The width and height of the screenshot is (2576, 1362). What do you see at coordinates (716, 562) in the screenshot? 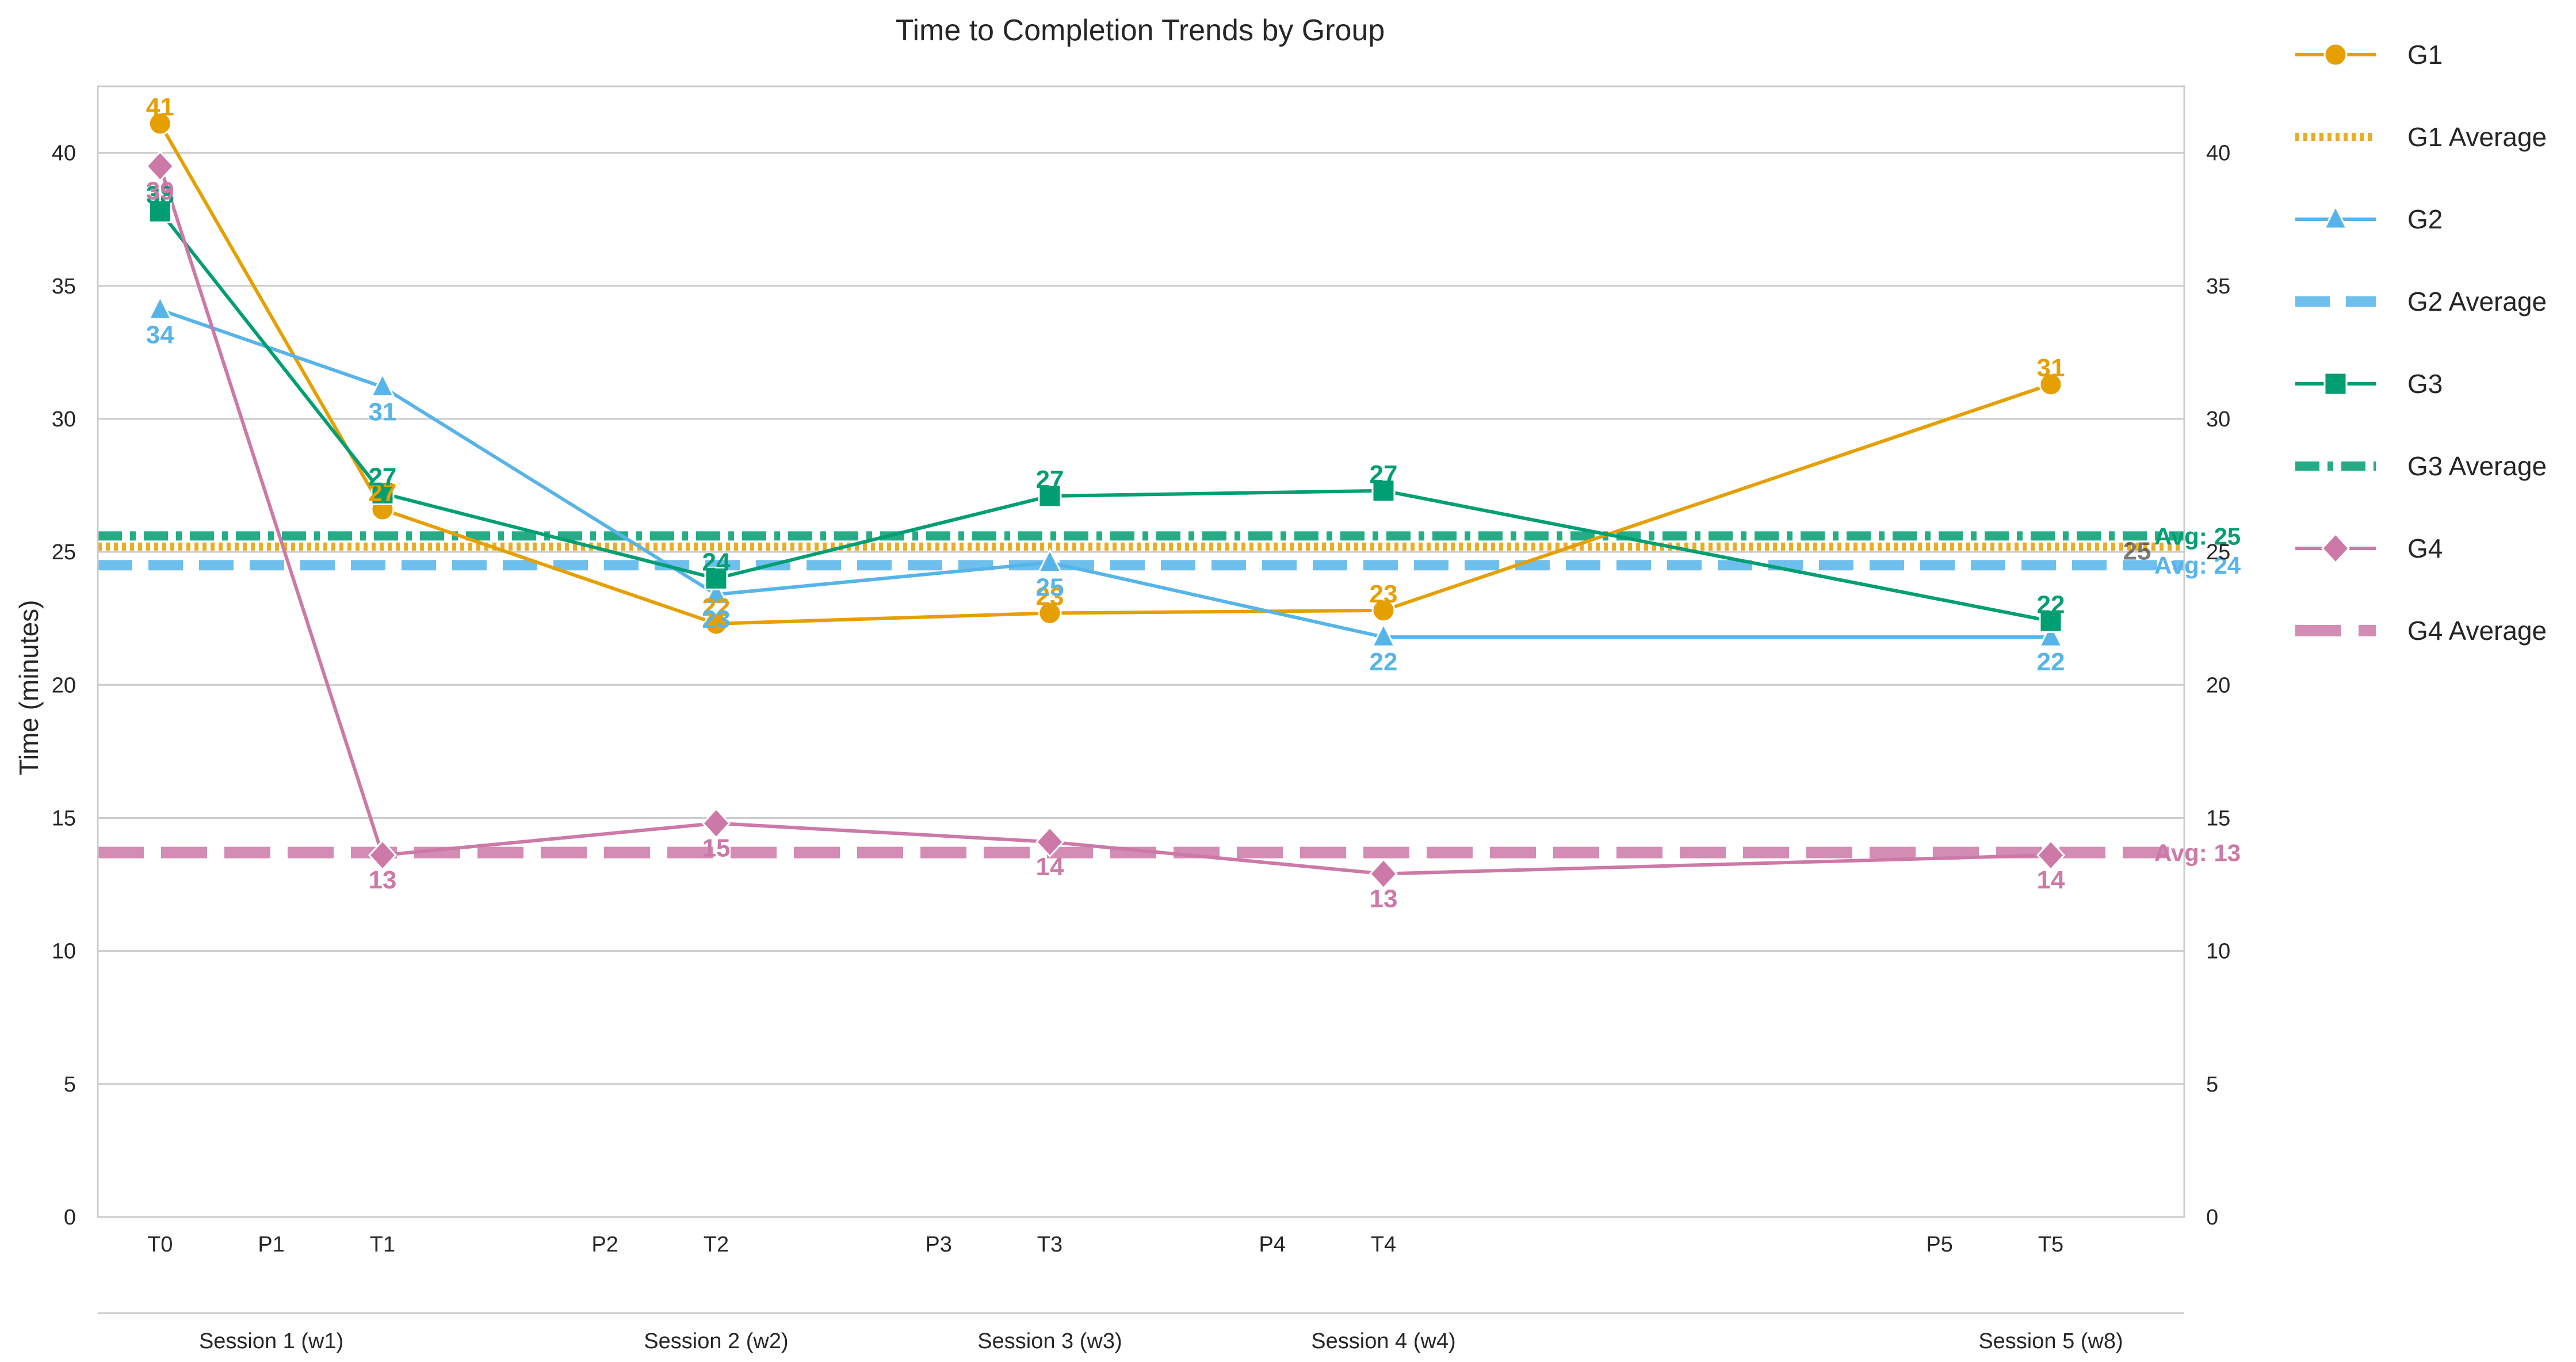
I see `data-label: 24` at bounding box center [716, 562].